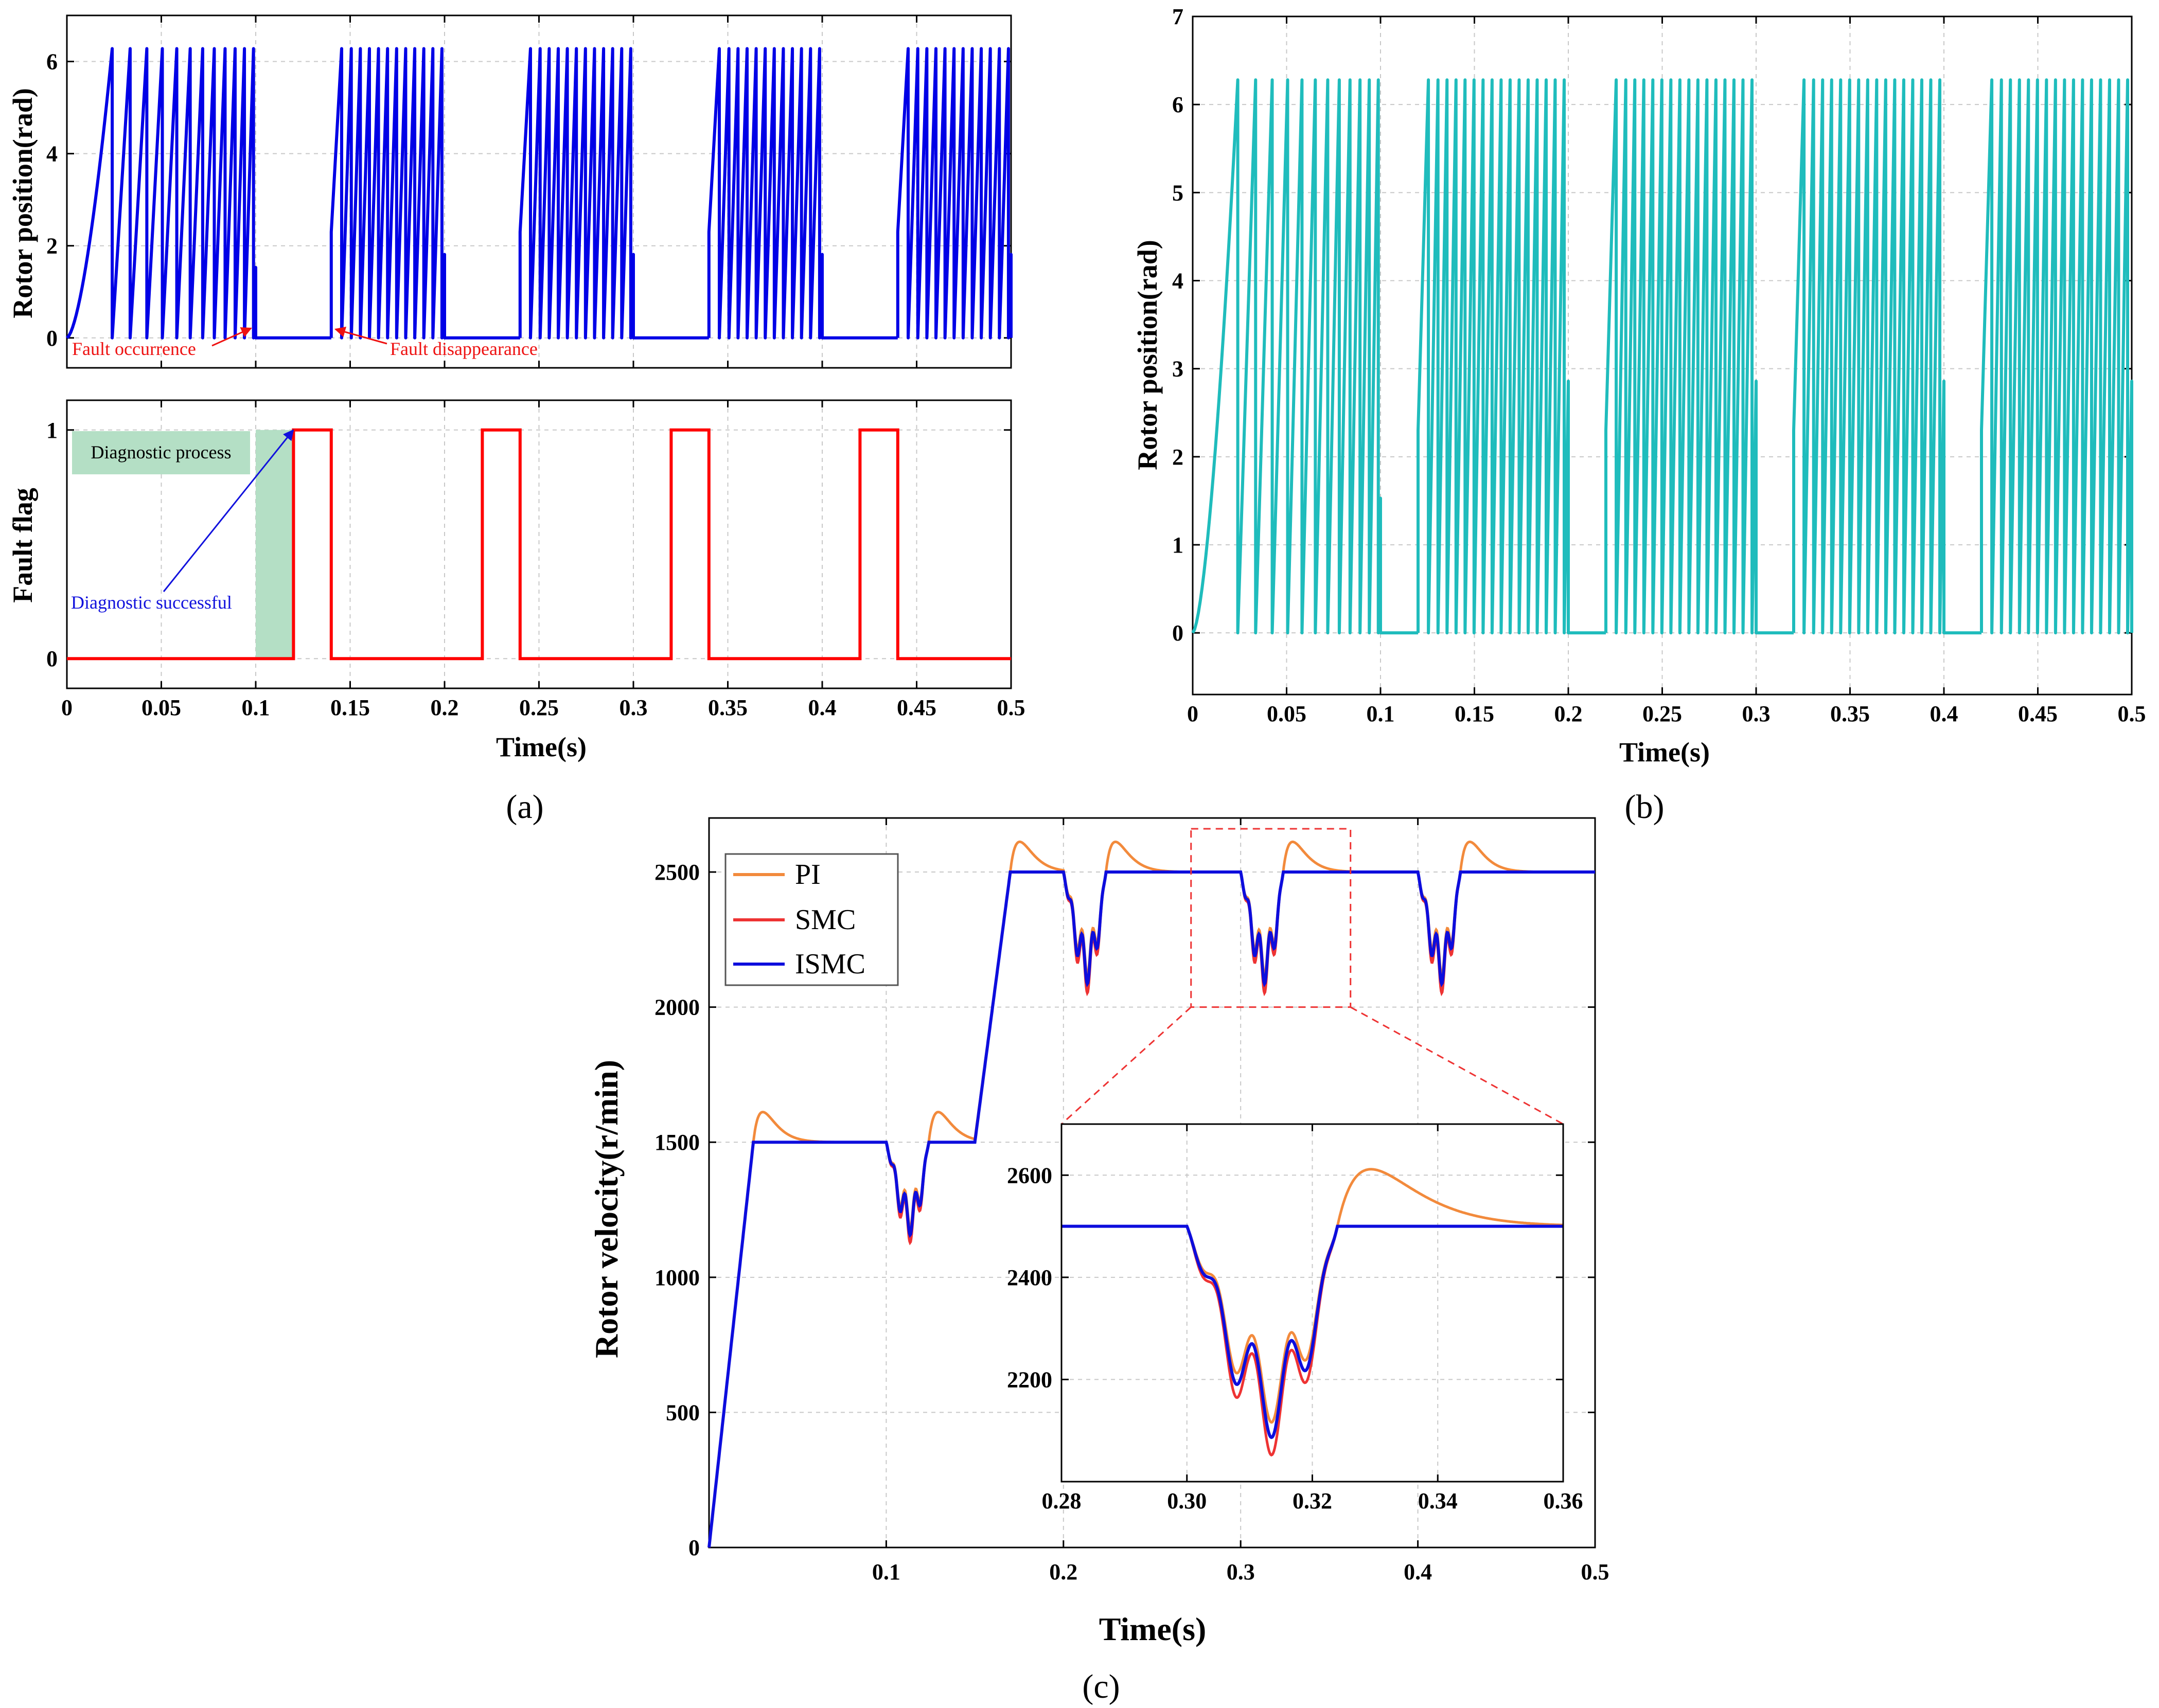  Describe the element at coordinates (1271, 918) in the screenshot. I see `zoom-box` at that location.